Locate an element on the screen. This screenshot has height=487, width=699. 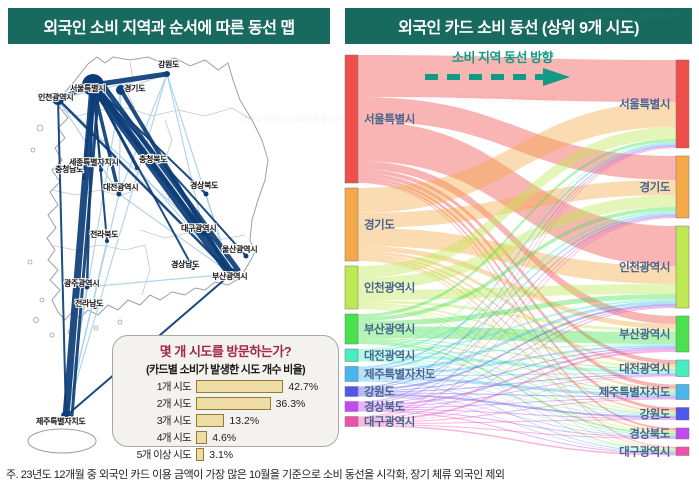
map-region-label: 전라북도 is located at coordinates (104, 234).